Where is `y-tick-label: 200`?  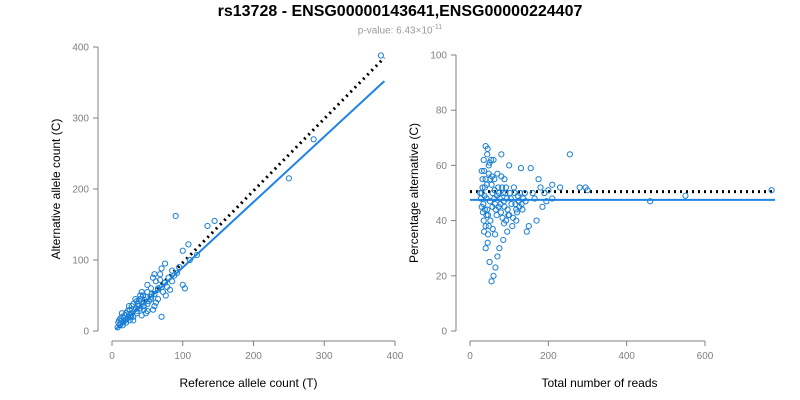
y-tick-label: 200 is located at coordinates (80, 190).